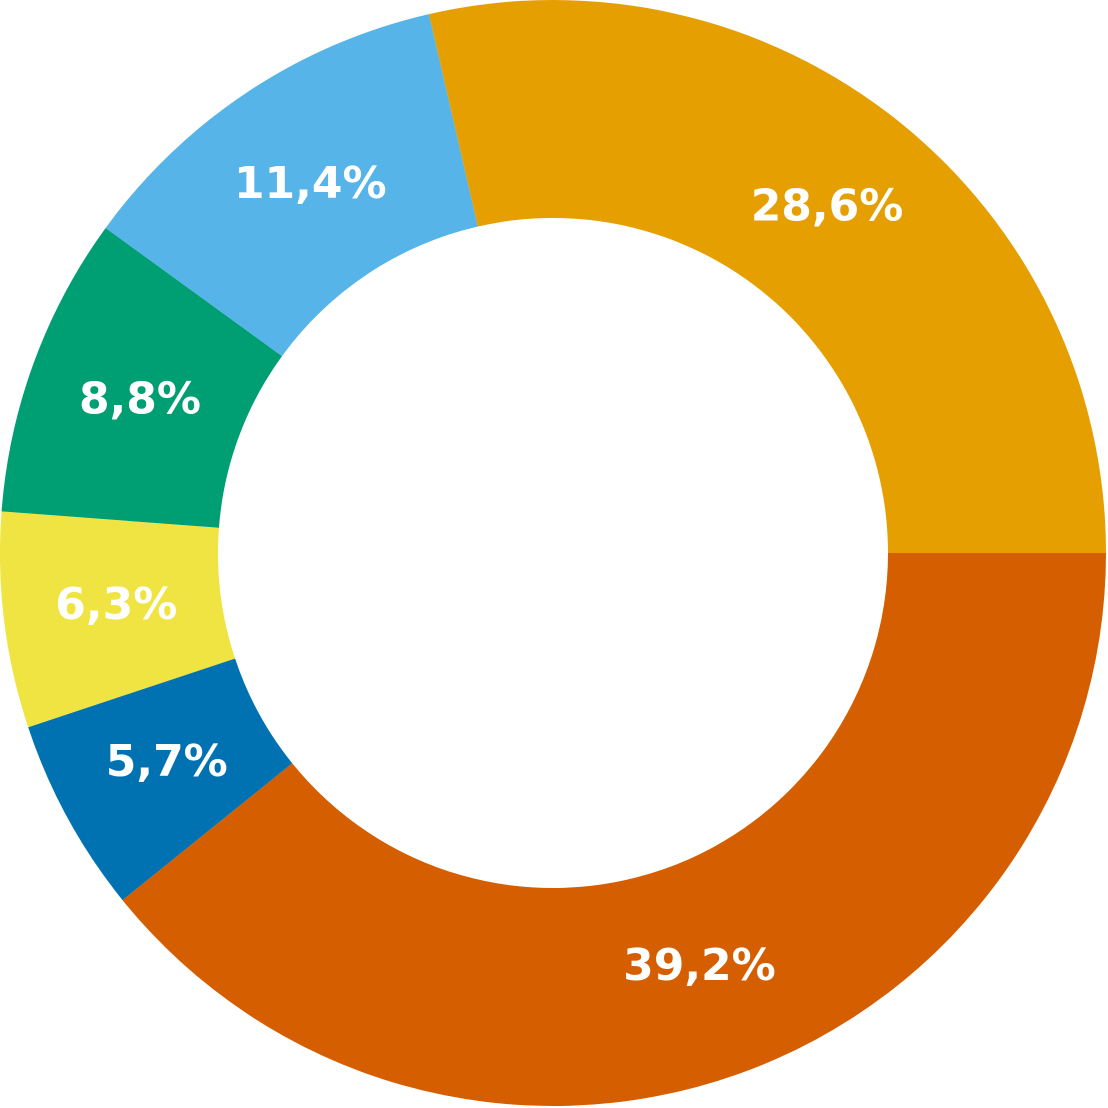  What do you see at coordinates (827, 206) in the screenshot?
I see `data-label: 28,6%` at bounding box center [827, 206].